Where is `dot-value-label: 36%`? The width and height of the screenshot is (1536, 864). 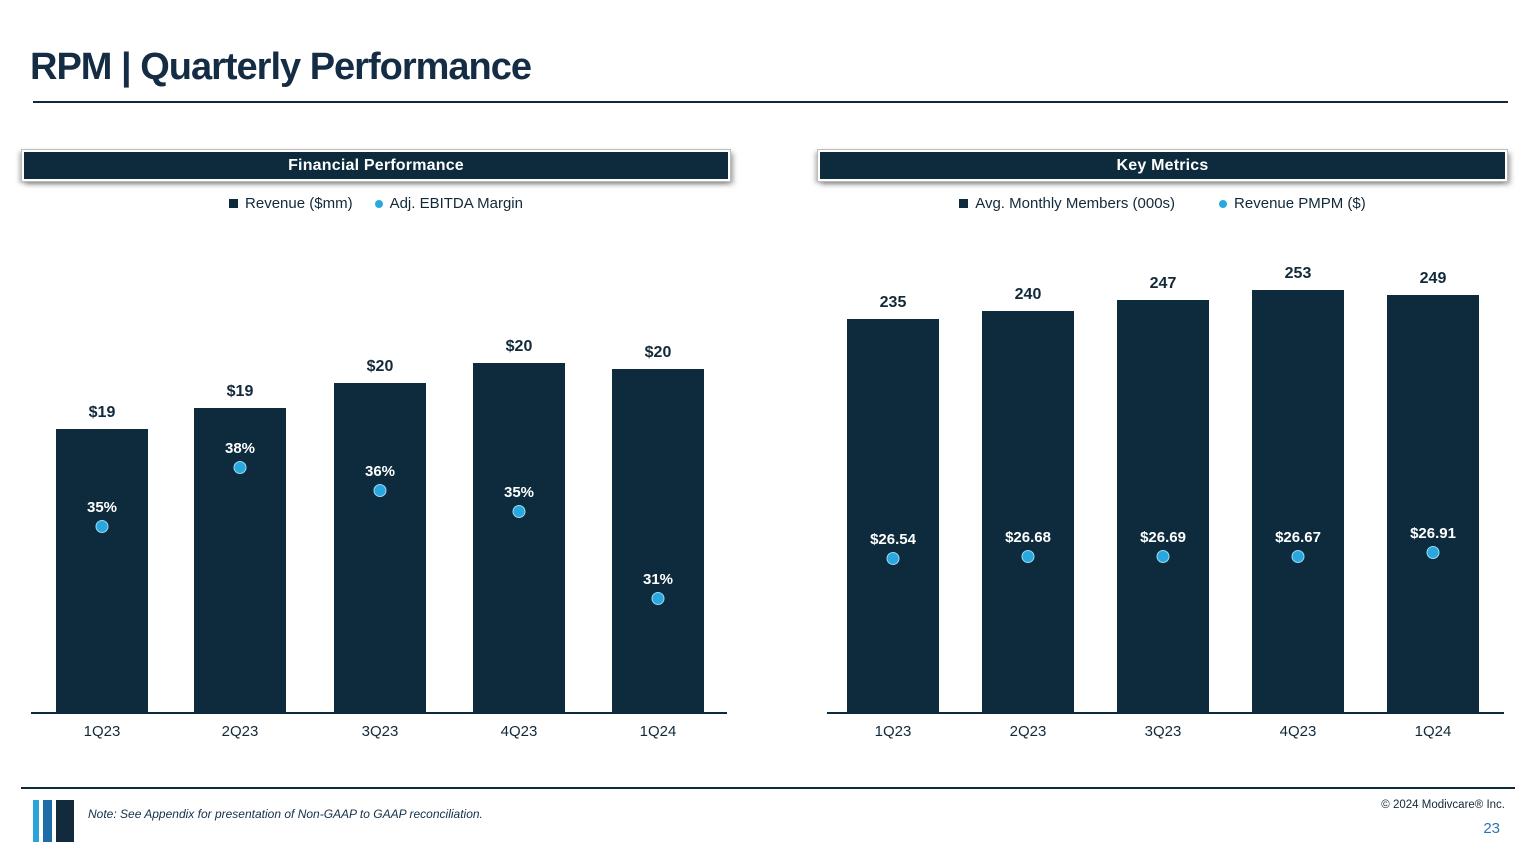 dot-value-label: 36% is located at coordinates (380, 471).